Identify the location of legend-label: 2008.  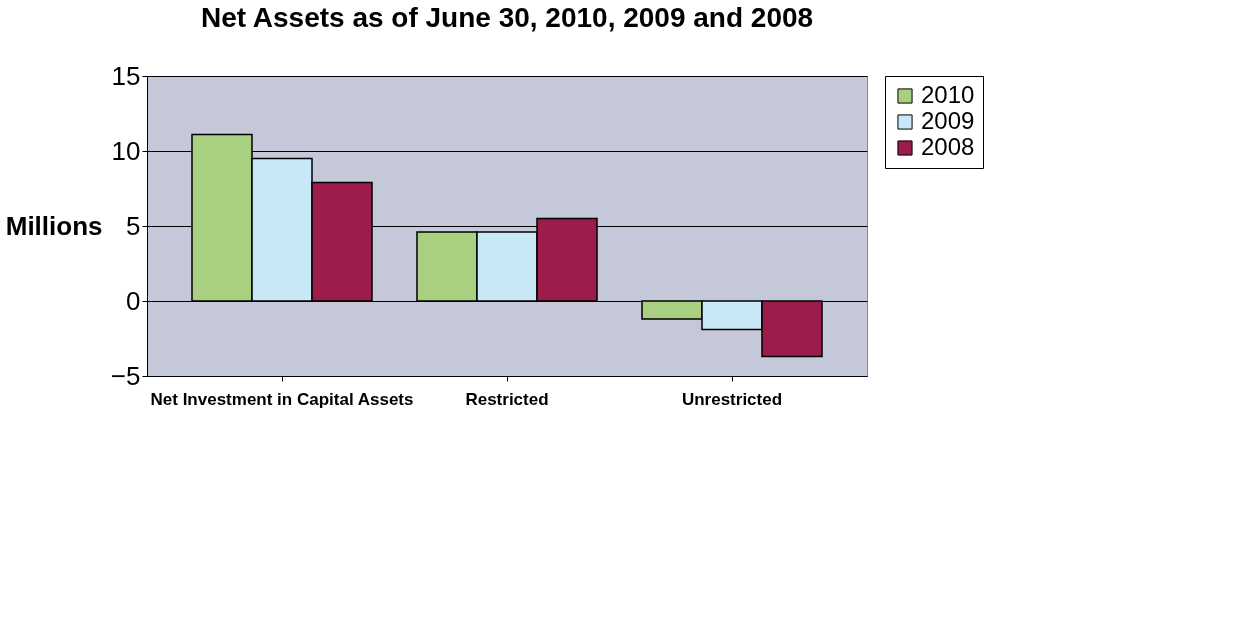
(948, 146).